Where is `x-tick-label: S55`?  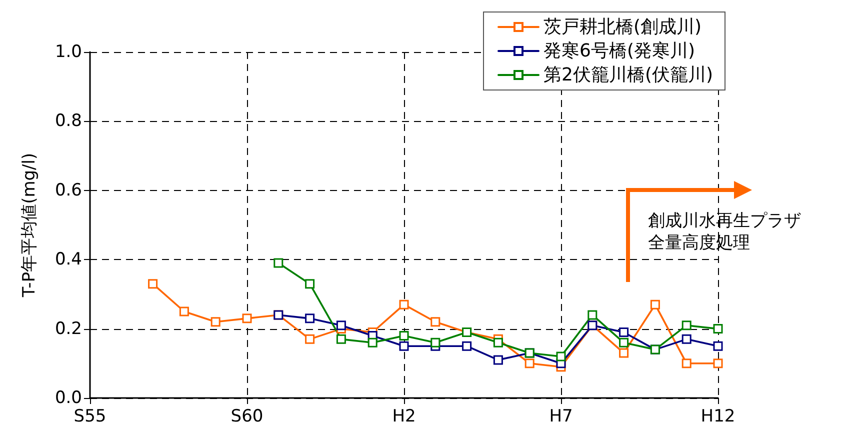 x-tick-label: S55 is located at coordinates (90, 416).